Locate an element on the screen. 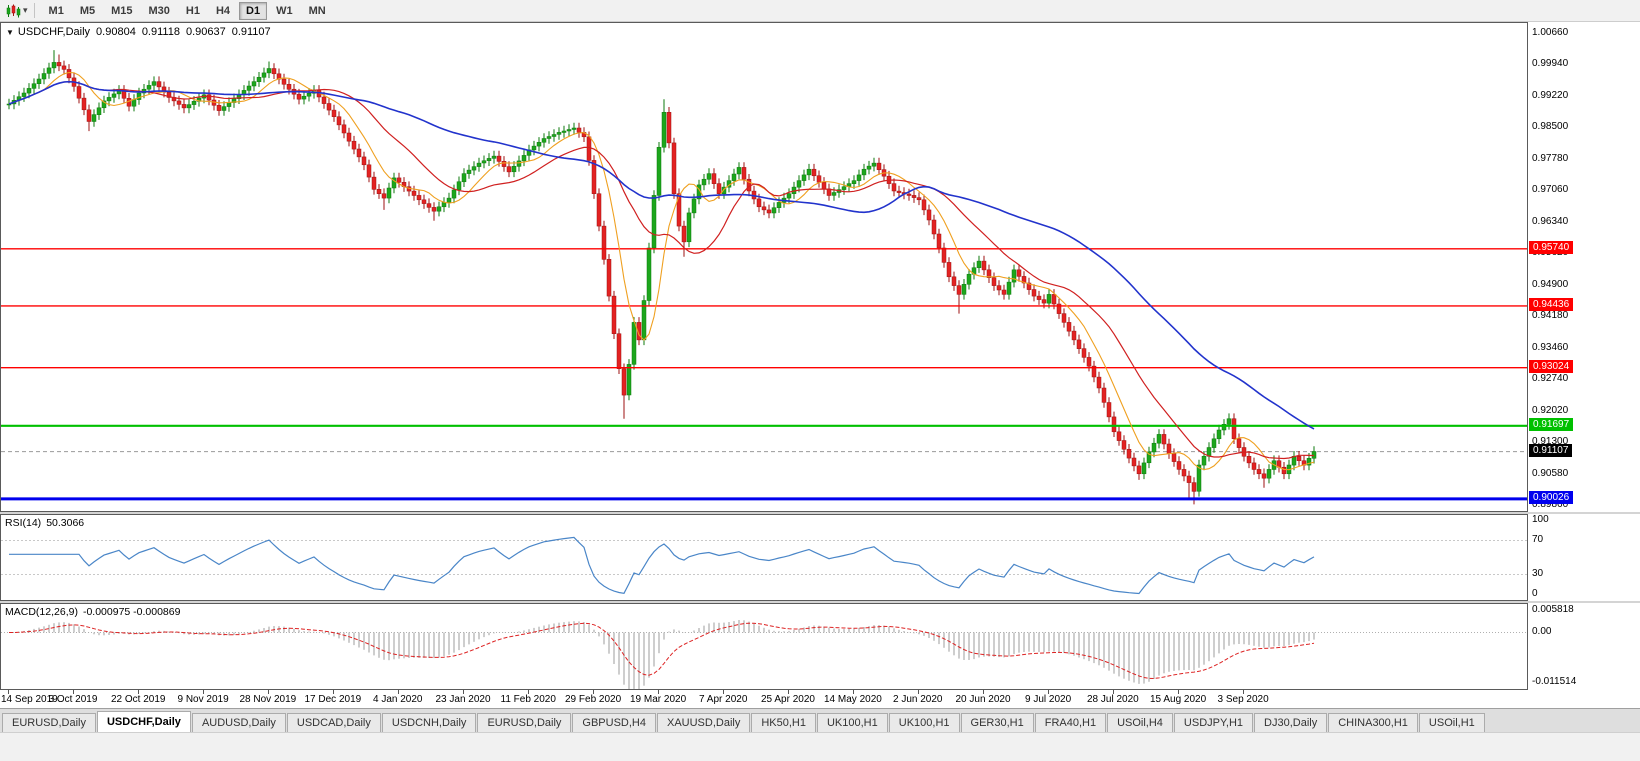 The image size is (1640, 761). rsi-value: 50.3066 is located at coordinates (65, 523).